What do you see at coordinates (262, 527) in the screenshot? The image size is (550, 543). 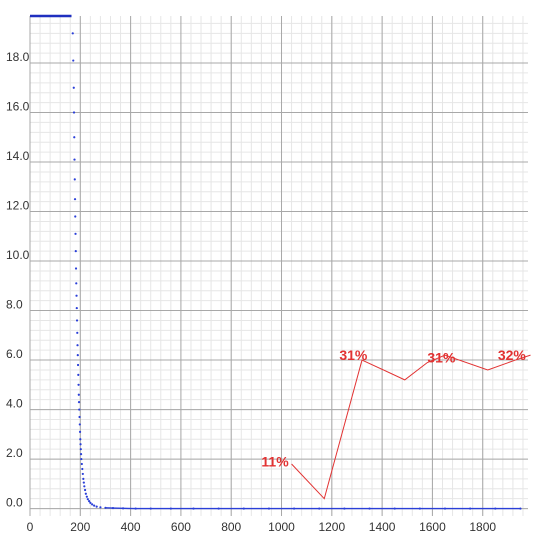 I see `x-axis-ticks: 0 200 400 600 800 1000 1200 1400 1600 1800` at bounding box center [262, 527].